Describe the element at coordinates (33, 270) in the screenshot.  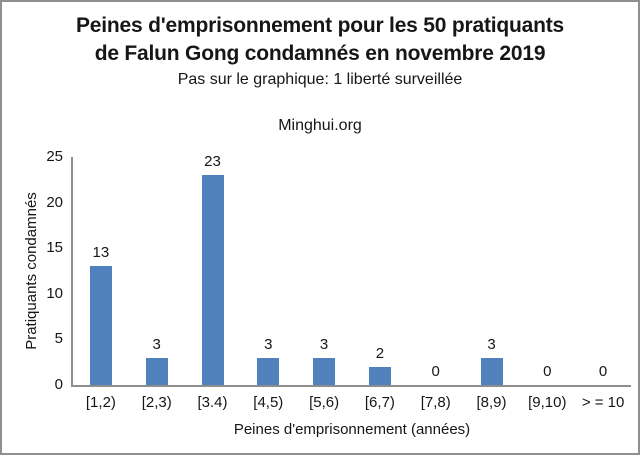
I see `y-axis-ticks: 0 5 10 15 20 25` at that location.